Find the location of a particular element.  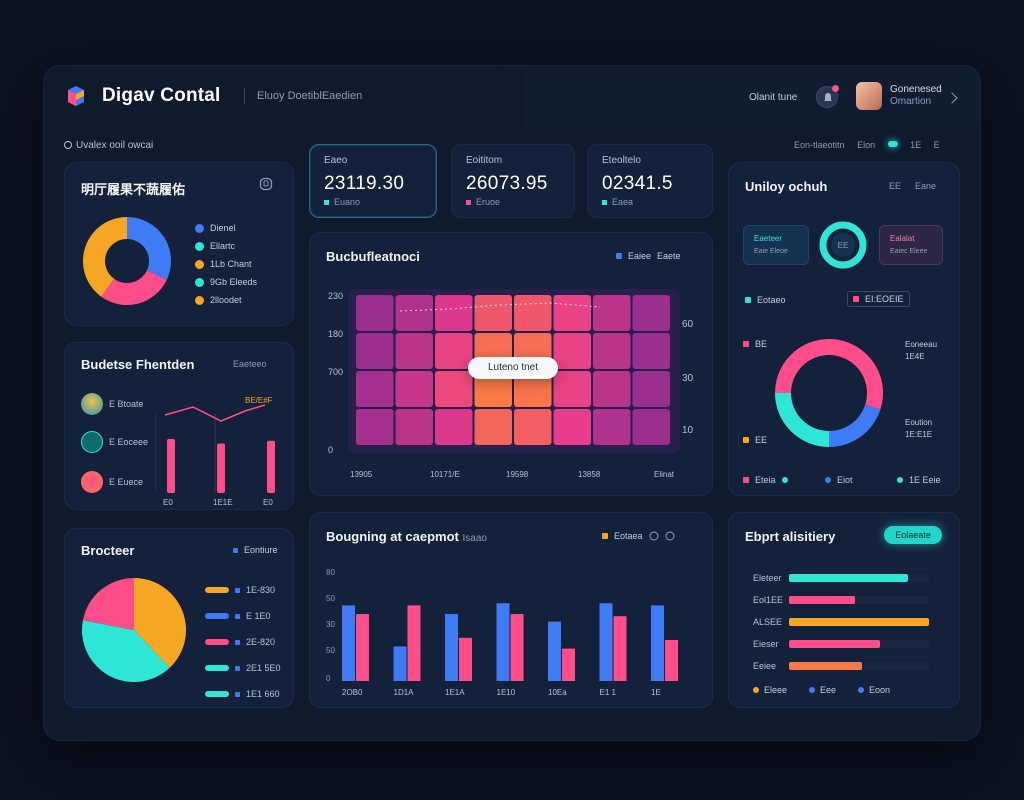

legend-item: 2E-820 is located at coordinates (240, 642).